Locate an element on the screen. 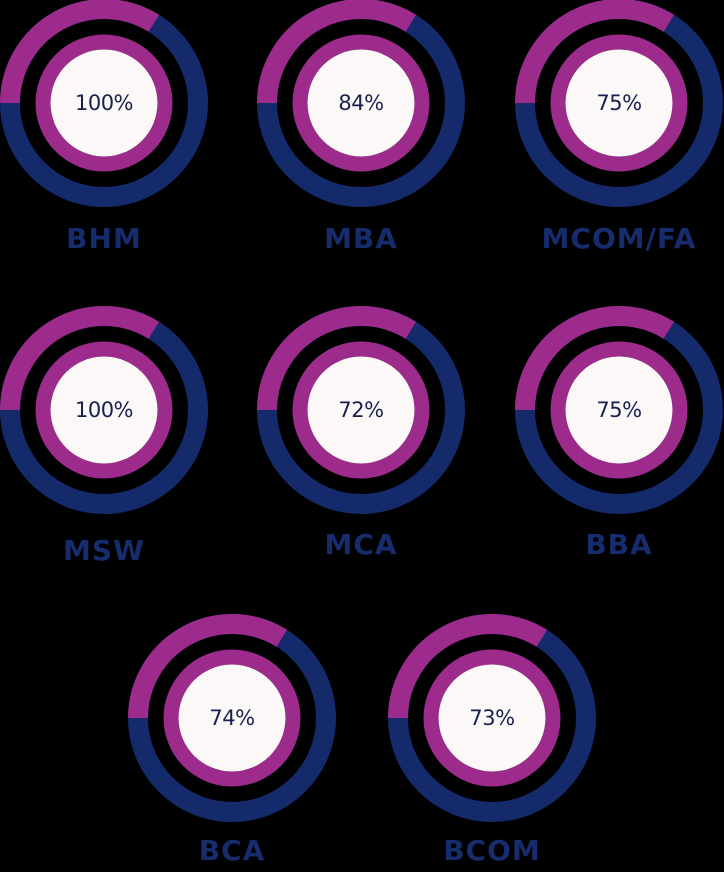  donut-mca: 72% is located at coordinates (361, 410).